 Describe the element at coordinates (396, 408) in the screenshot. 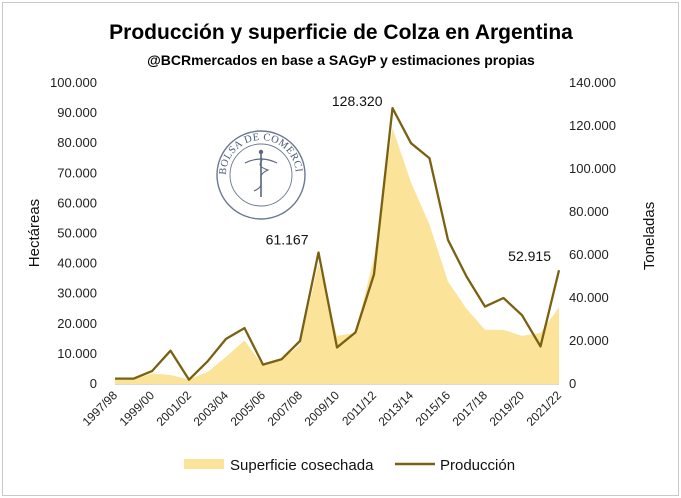

I see `x-tick-label: 2013/14` at that location.